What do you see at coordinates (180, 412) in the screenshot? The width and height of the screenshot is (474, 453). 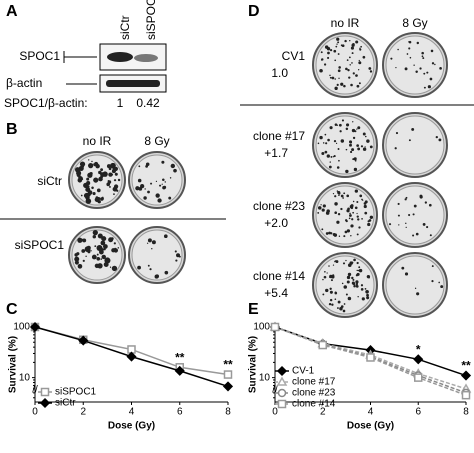 I see `x-tick-label: 6` at bounding box center [180, 412].